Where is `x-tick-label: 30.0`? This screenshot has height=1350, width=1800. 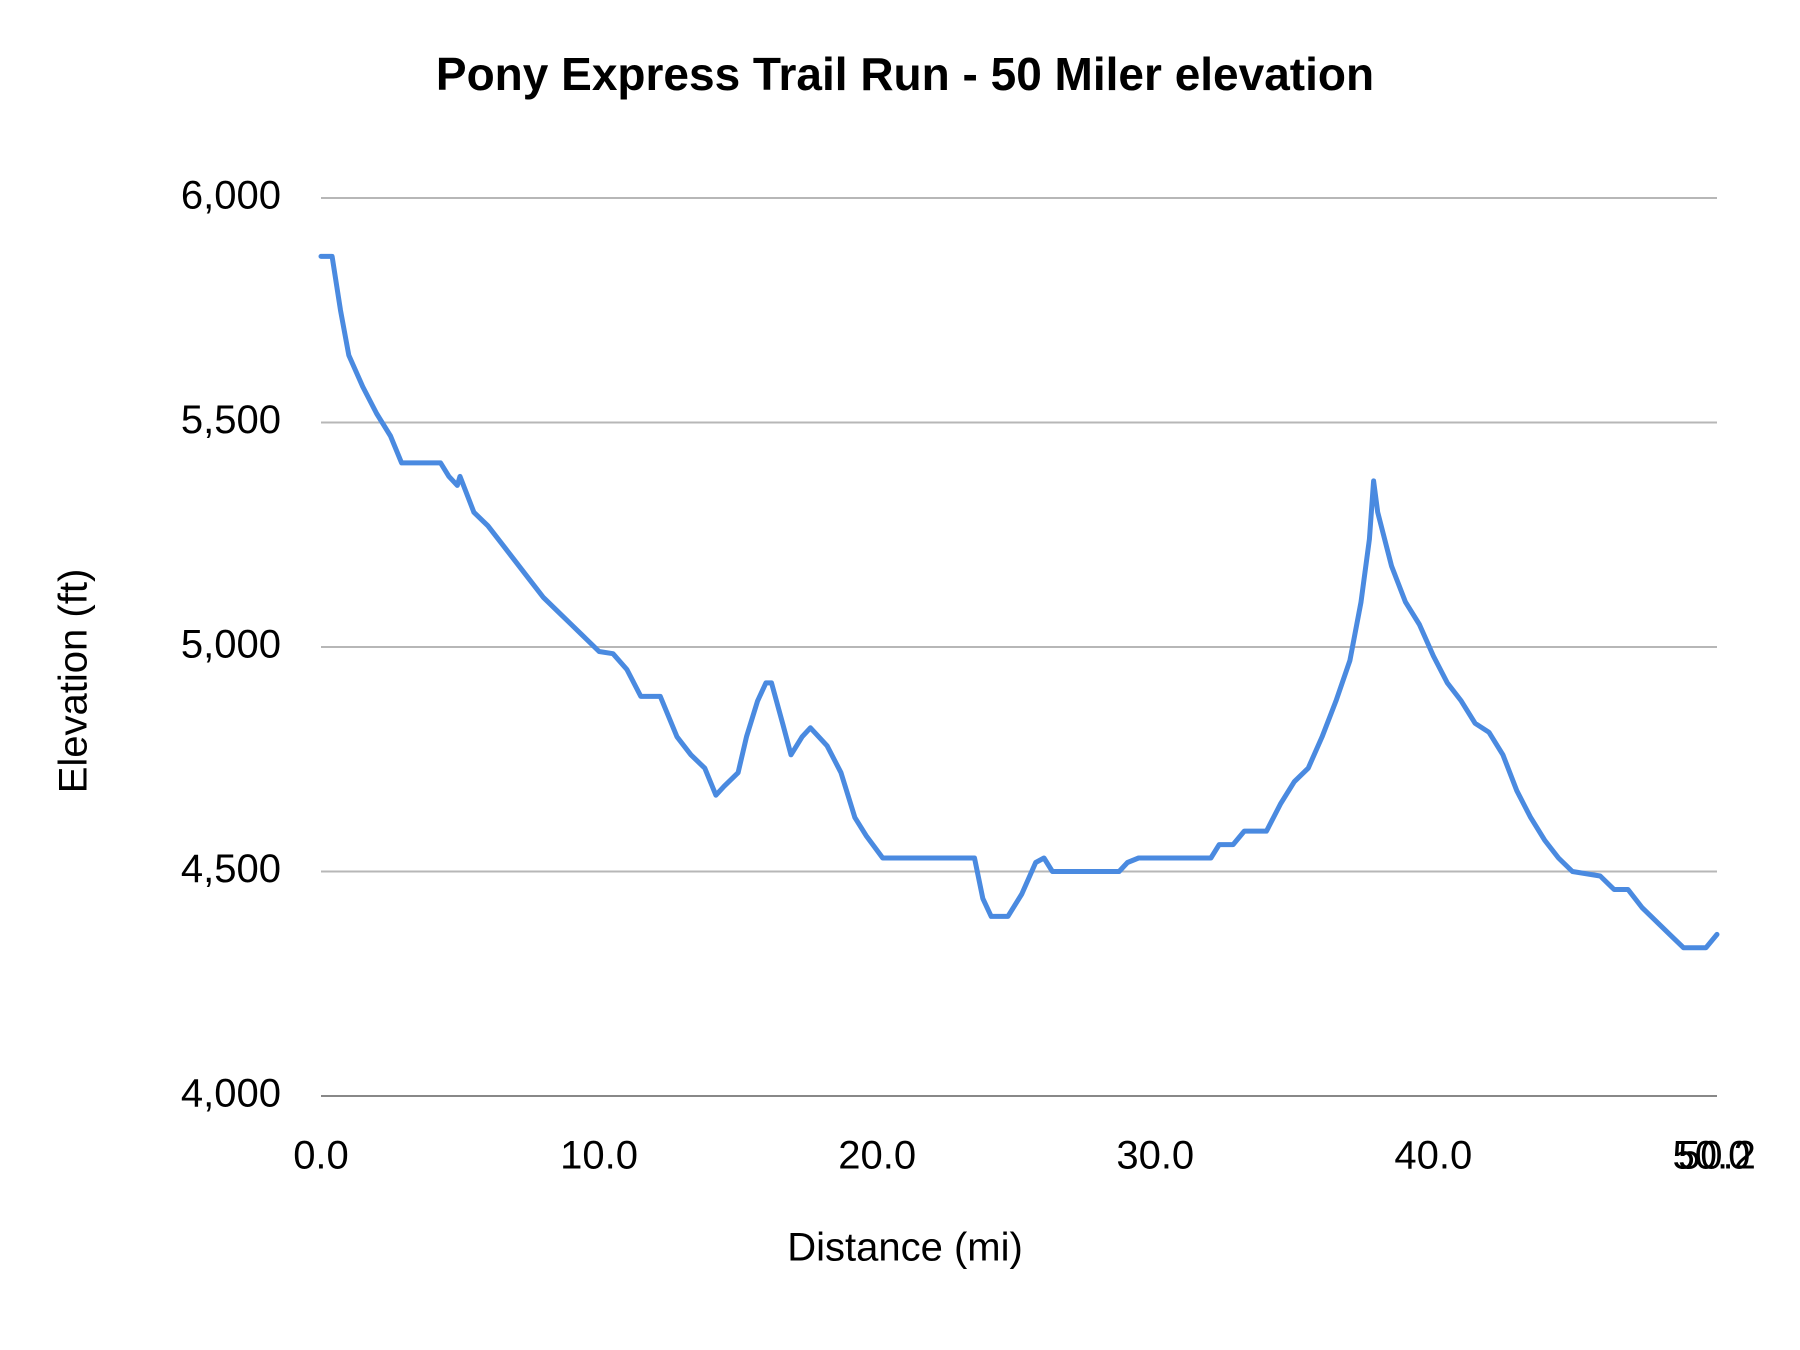 x-tick-label: 30.0 is located at coordinates (1155, 1156).